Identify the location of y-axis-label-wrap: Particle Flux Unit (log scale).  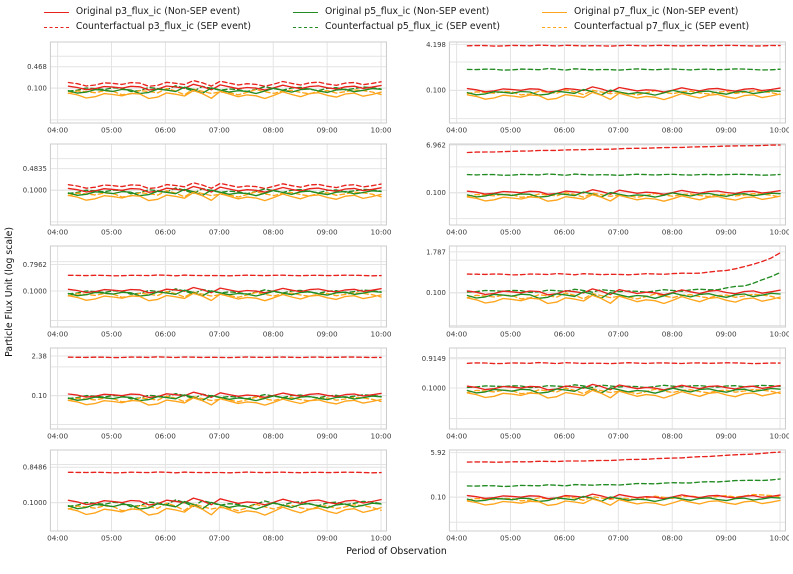
(9, 291).